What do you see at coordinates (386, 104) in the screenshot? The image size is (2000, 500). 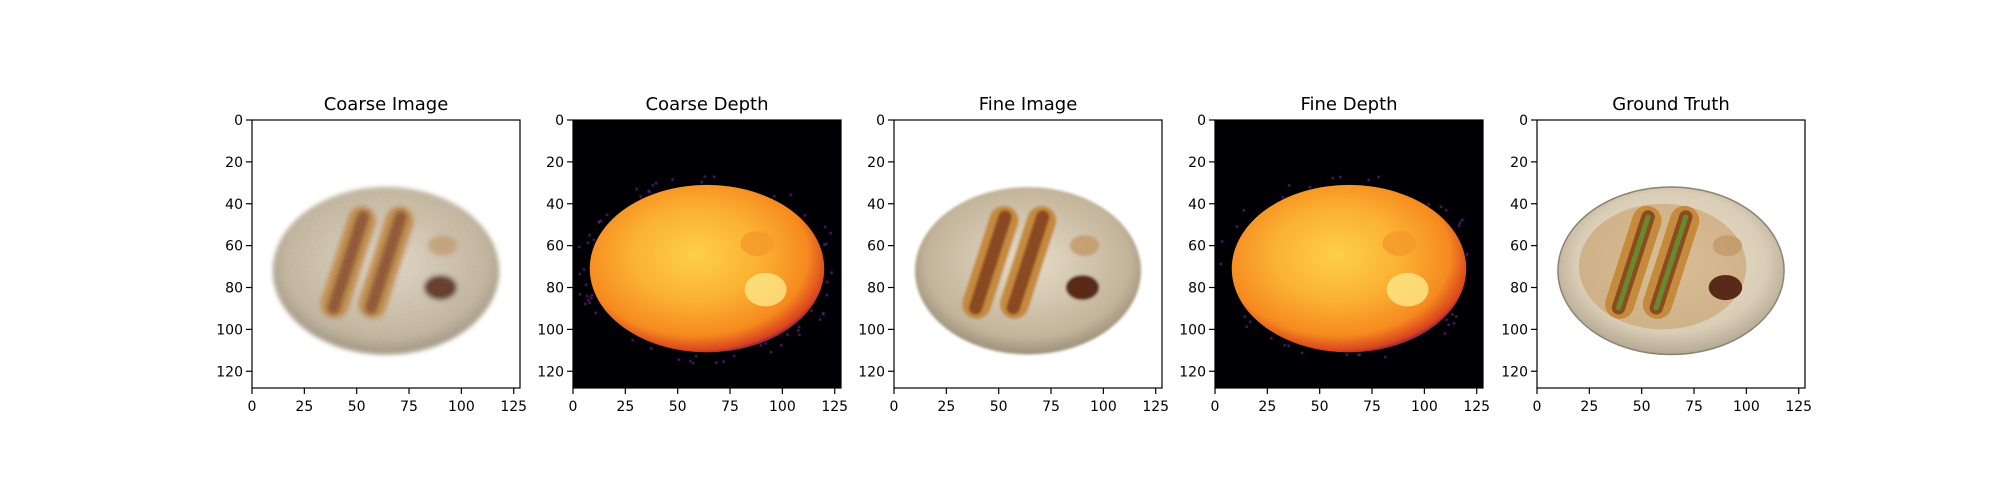 I see `panel-title: Coarse Image` at bounding box center [386, 104].